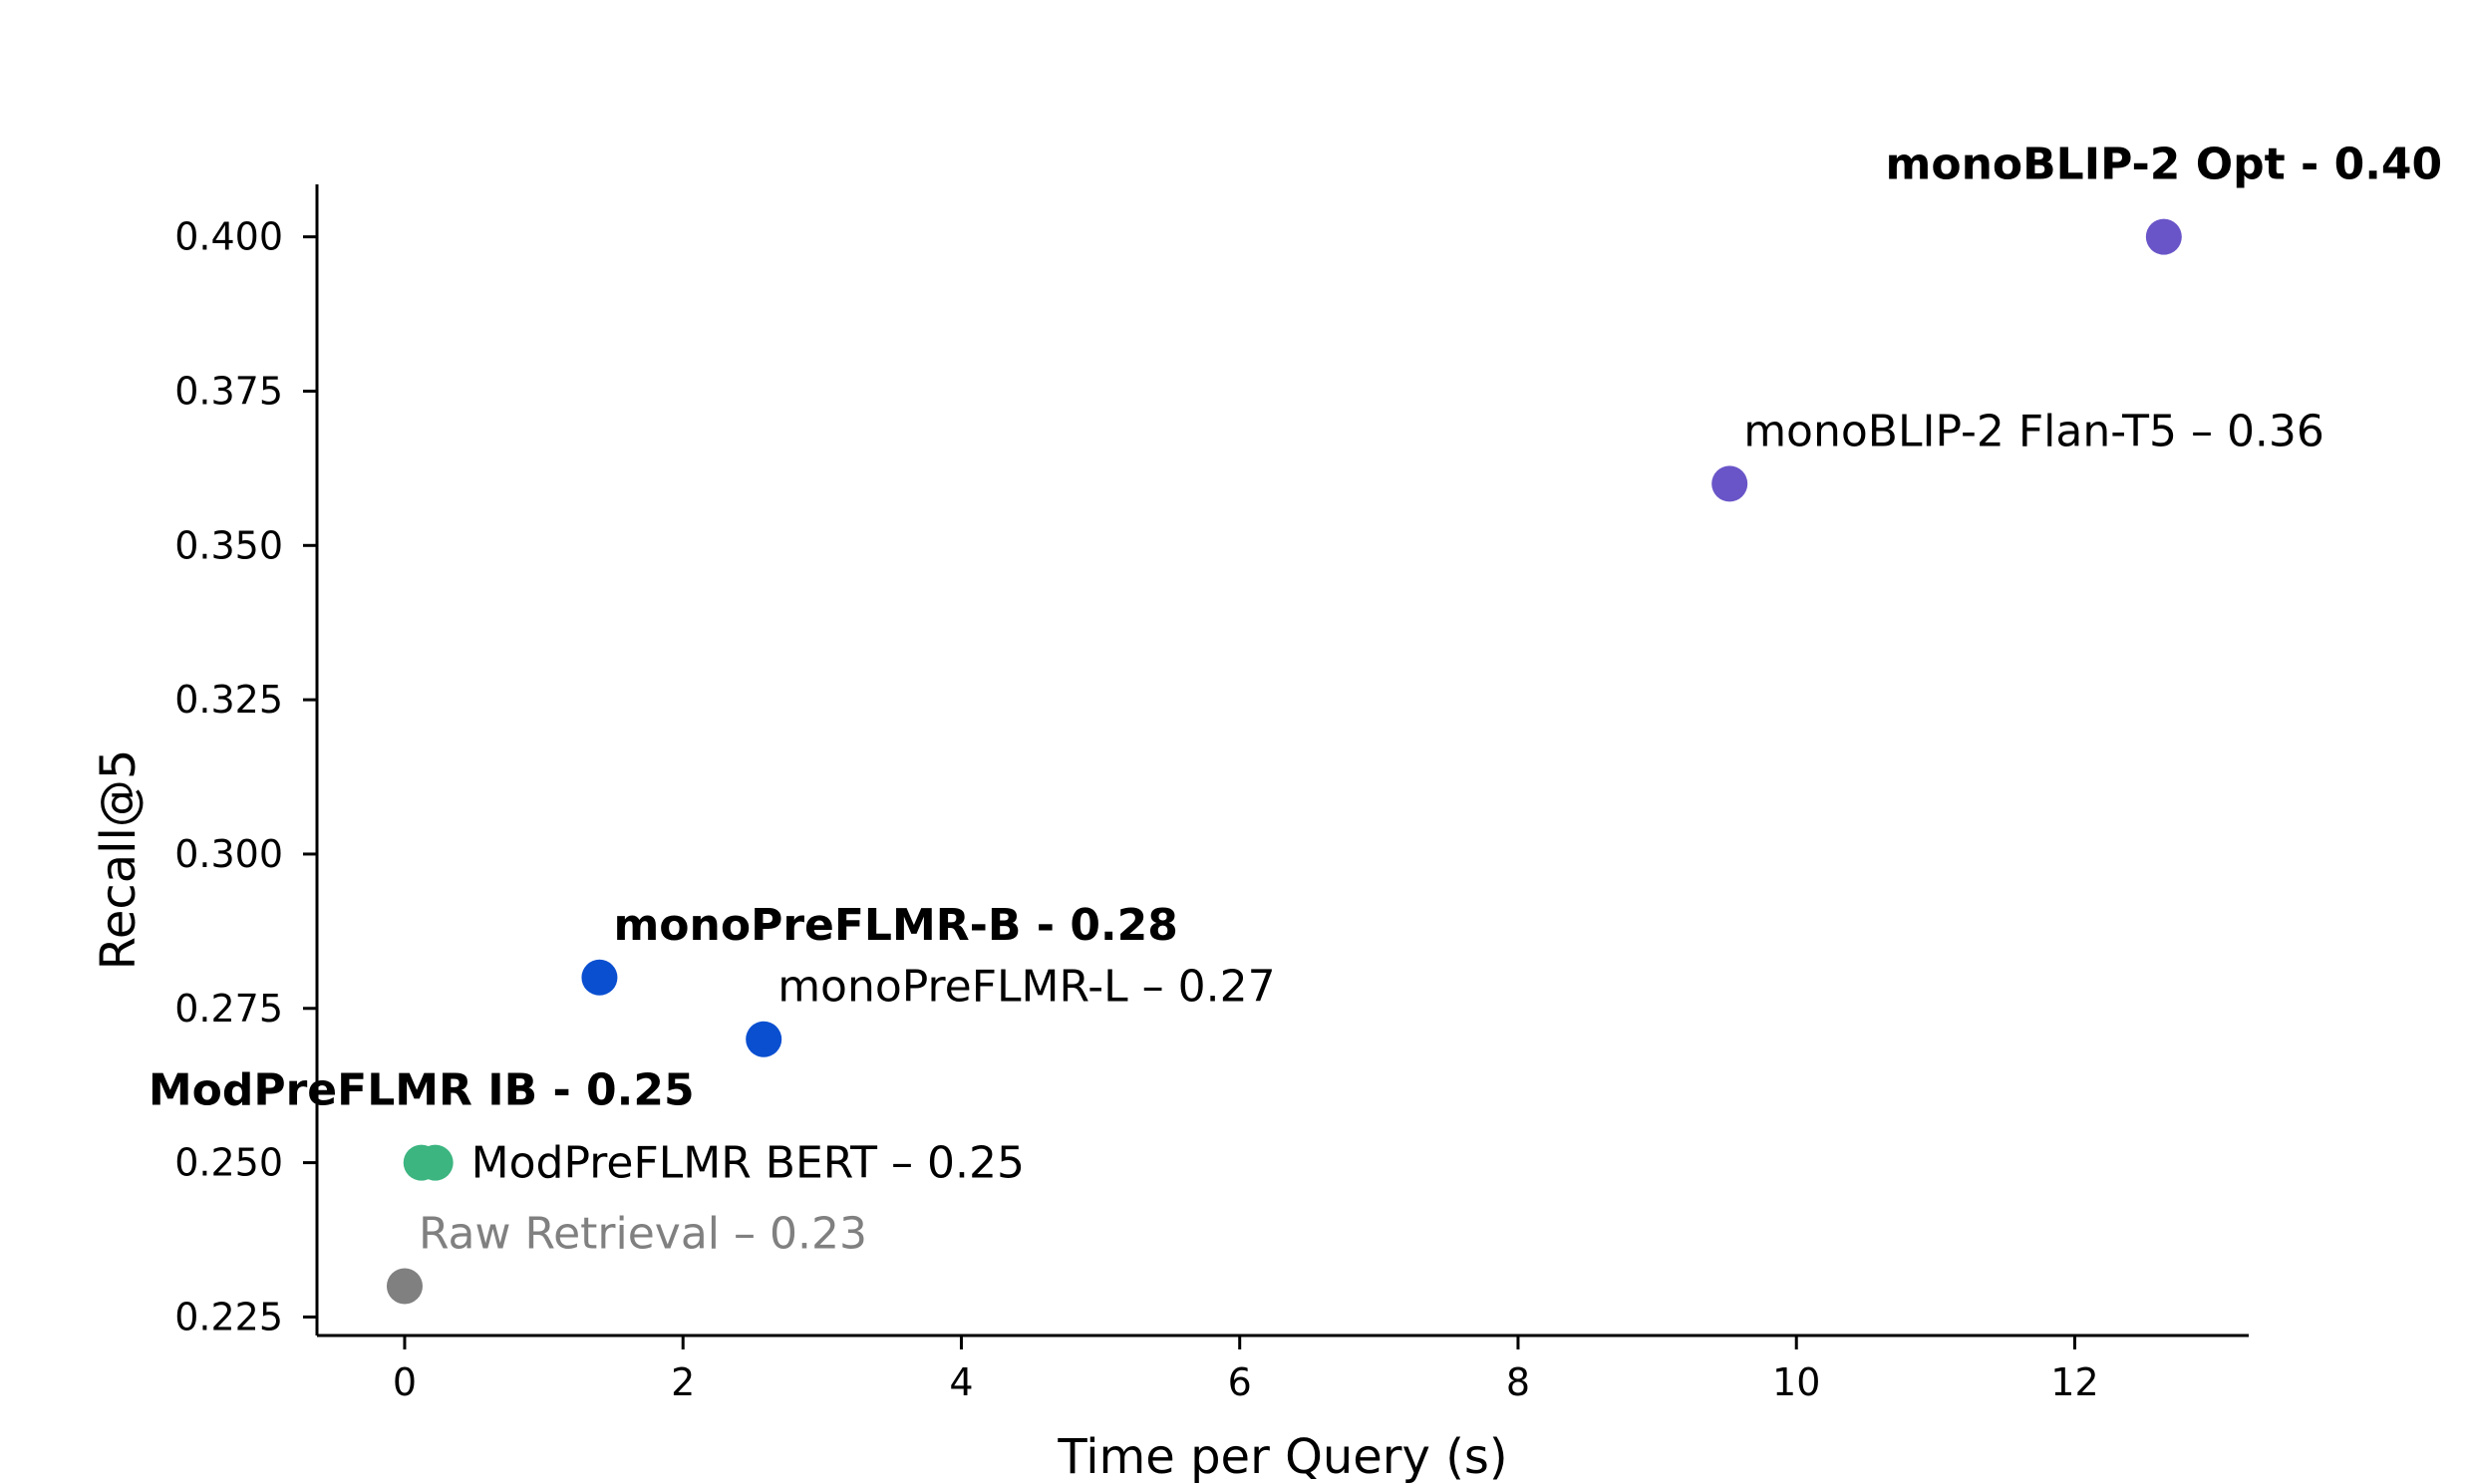 Image resolution: width=2471 pixels, height=1484 pixels. Describe the element at coordinates (2033, 431) in the screenshot. I see `point-label: monoBLIP-2 Flan-T5 – 0.36` at that location.